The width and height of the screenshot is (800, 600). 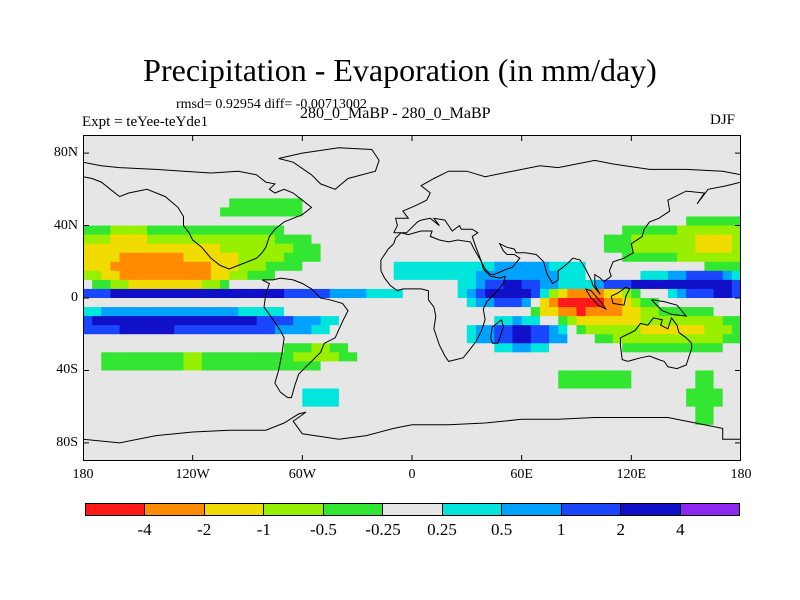 I want to click on colorbar-label: -2, so click(x=204, y=529).